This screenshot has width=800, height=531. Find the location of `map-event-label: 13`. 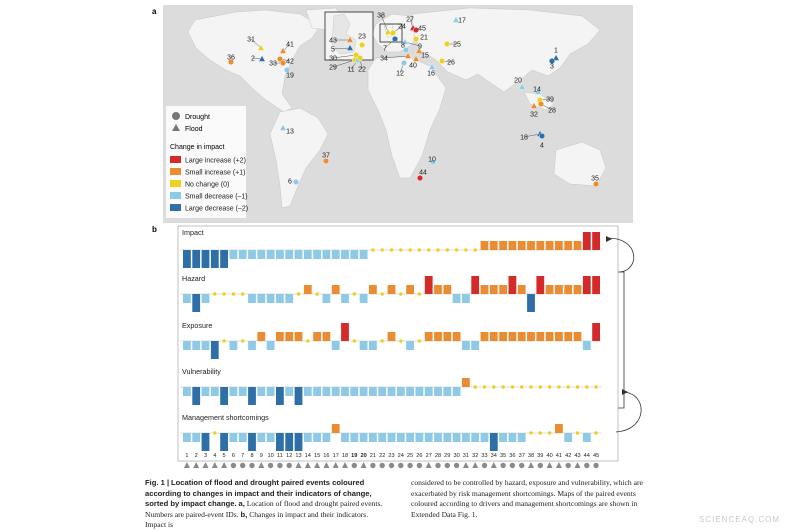

map-event-label: 13 is located at coordinates (290, 132).